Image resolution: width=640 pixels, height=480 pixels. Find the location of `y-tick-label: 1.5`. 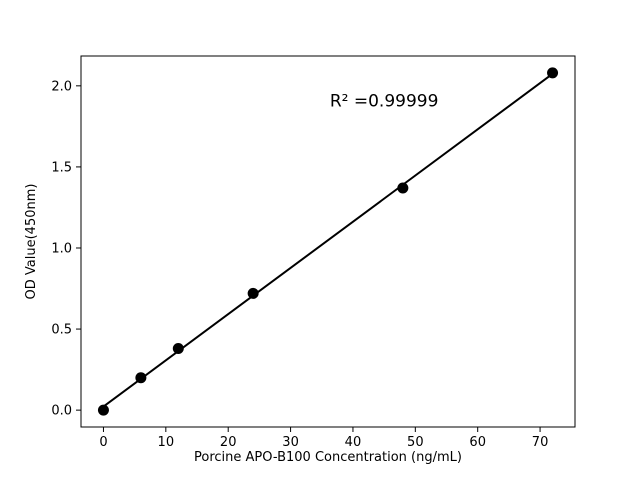

y-tick-label: 1.5 is located at coordinates (61, 167).